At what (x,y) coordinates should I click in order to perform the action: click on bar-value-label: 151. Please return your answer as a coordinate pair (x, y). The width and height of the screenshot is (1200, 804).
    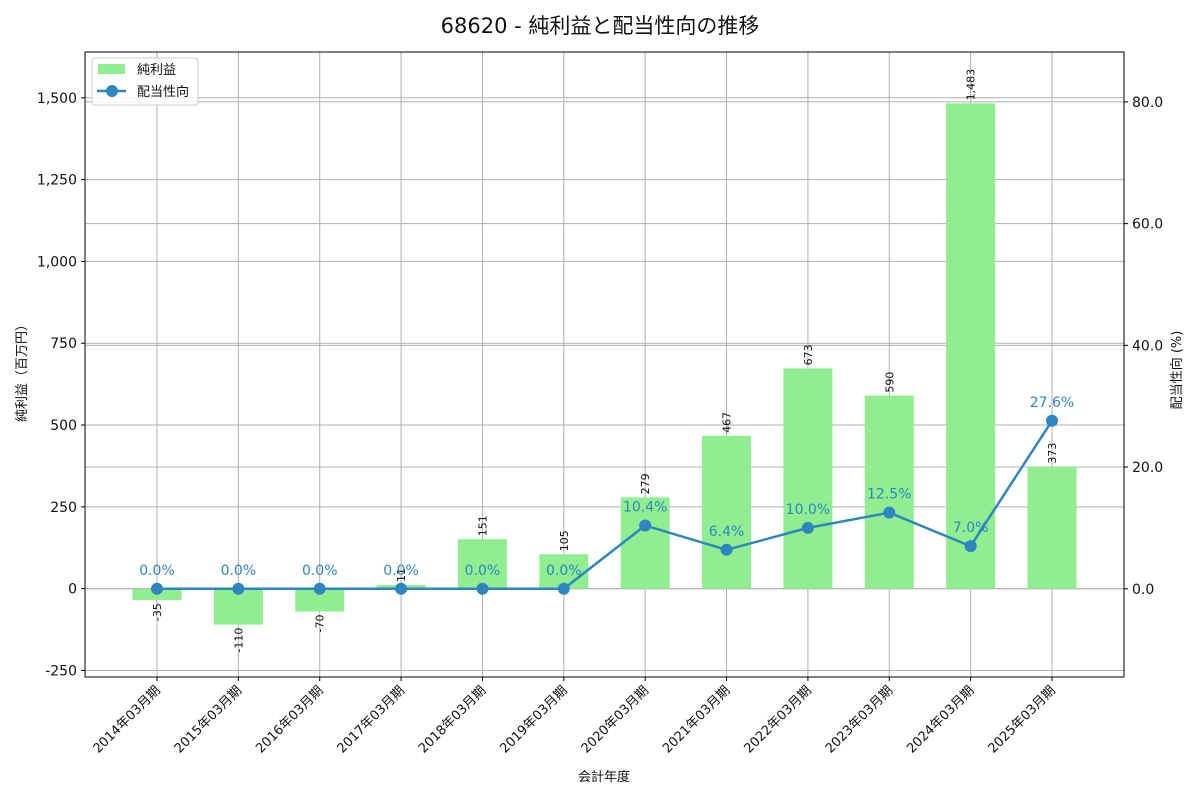
    Looking at the image, I should click on (482, 525).